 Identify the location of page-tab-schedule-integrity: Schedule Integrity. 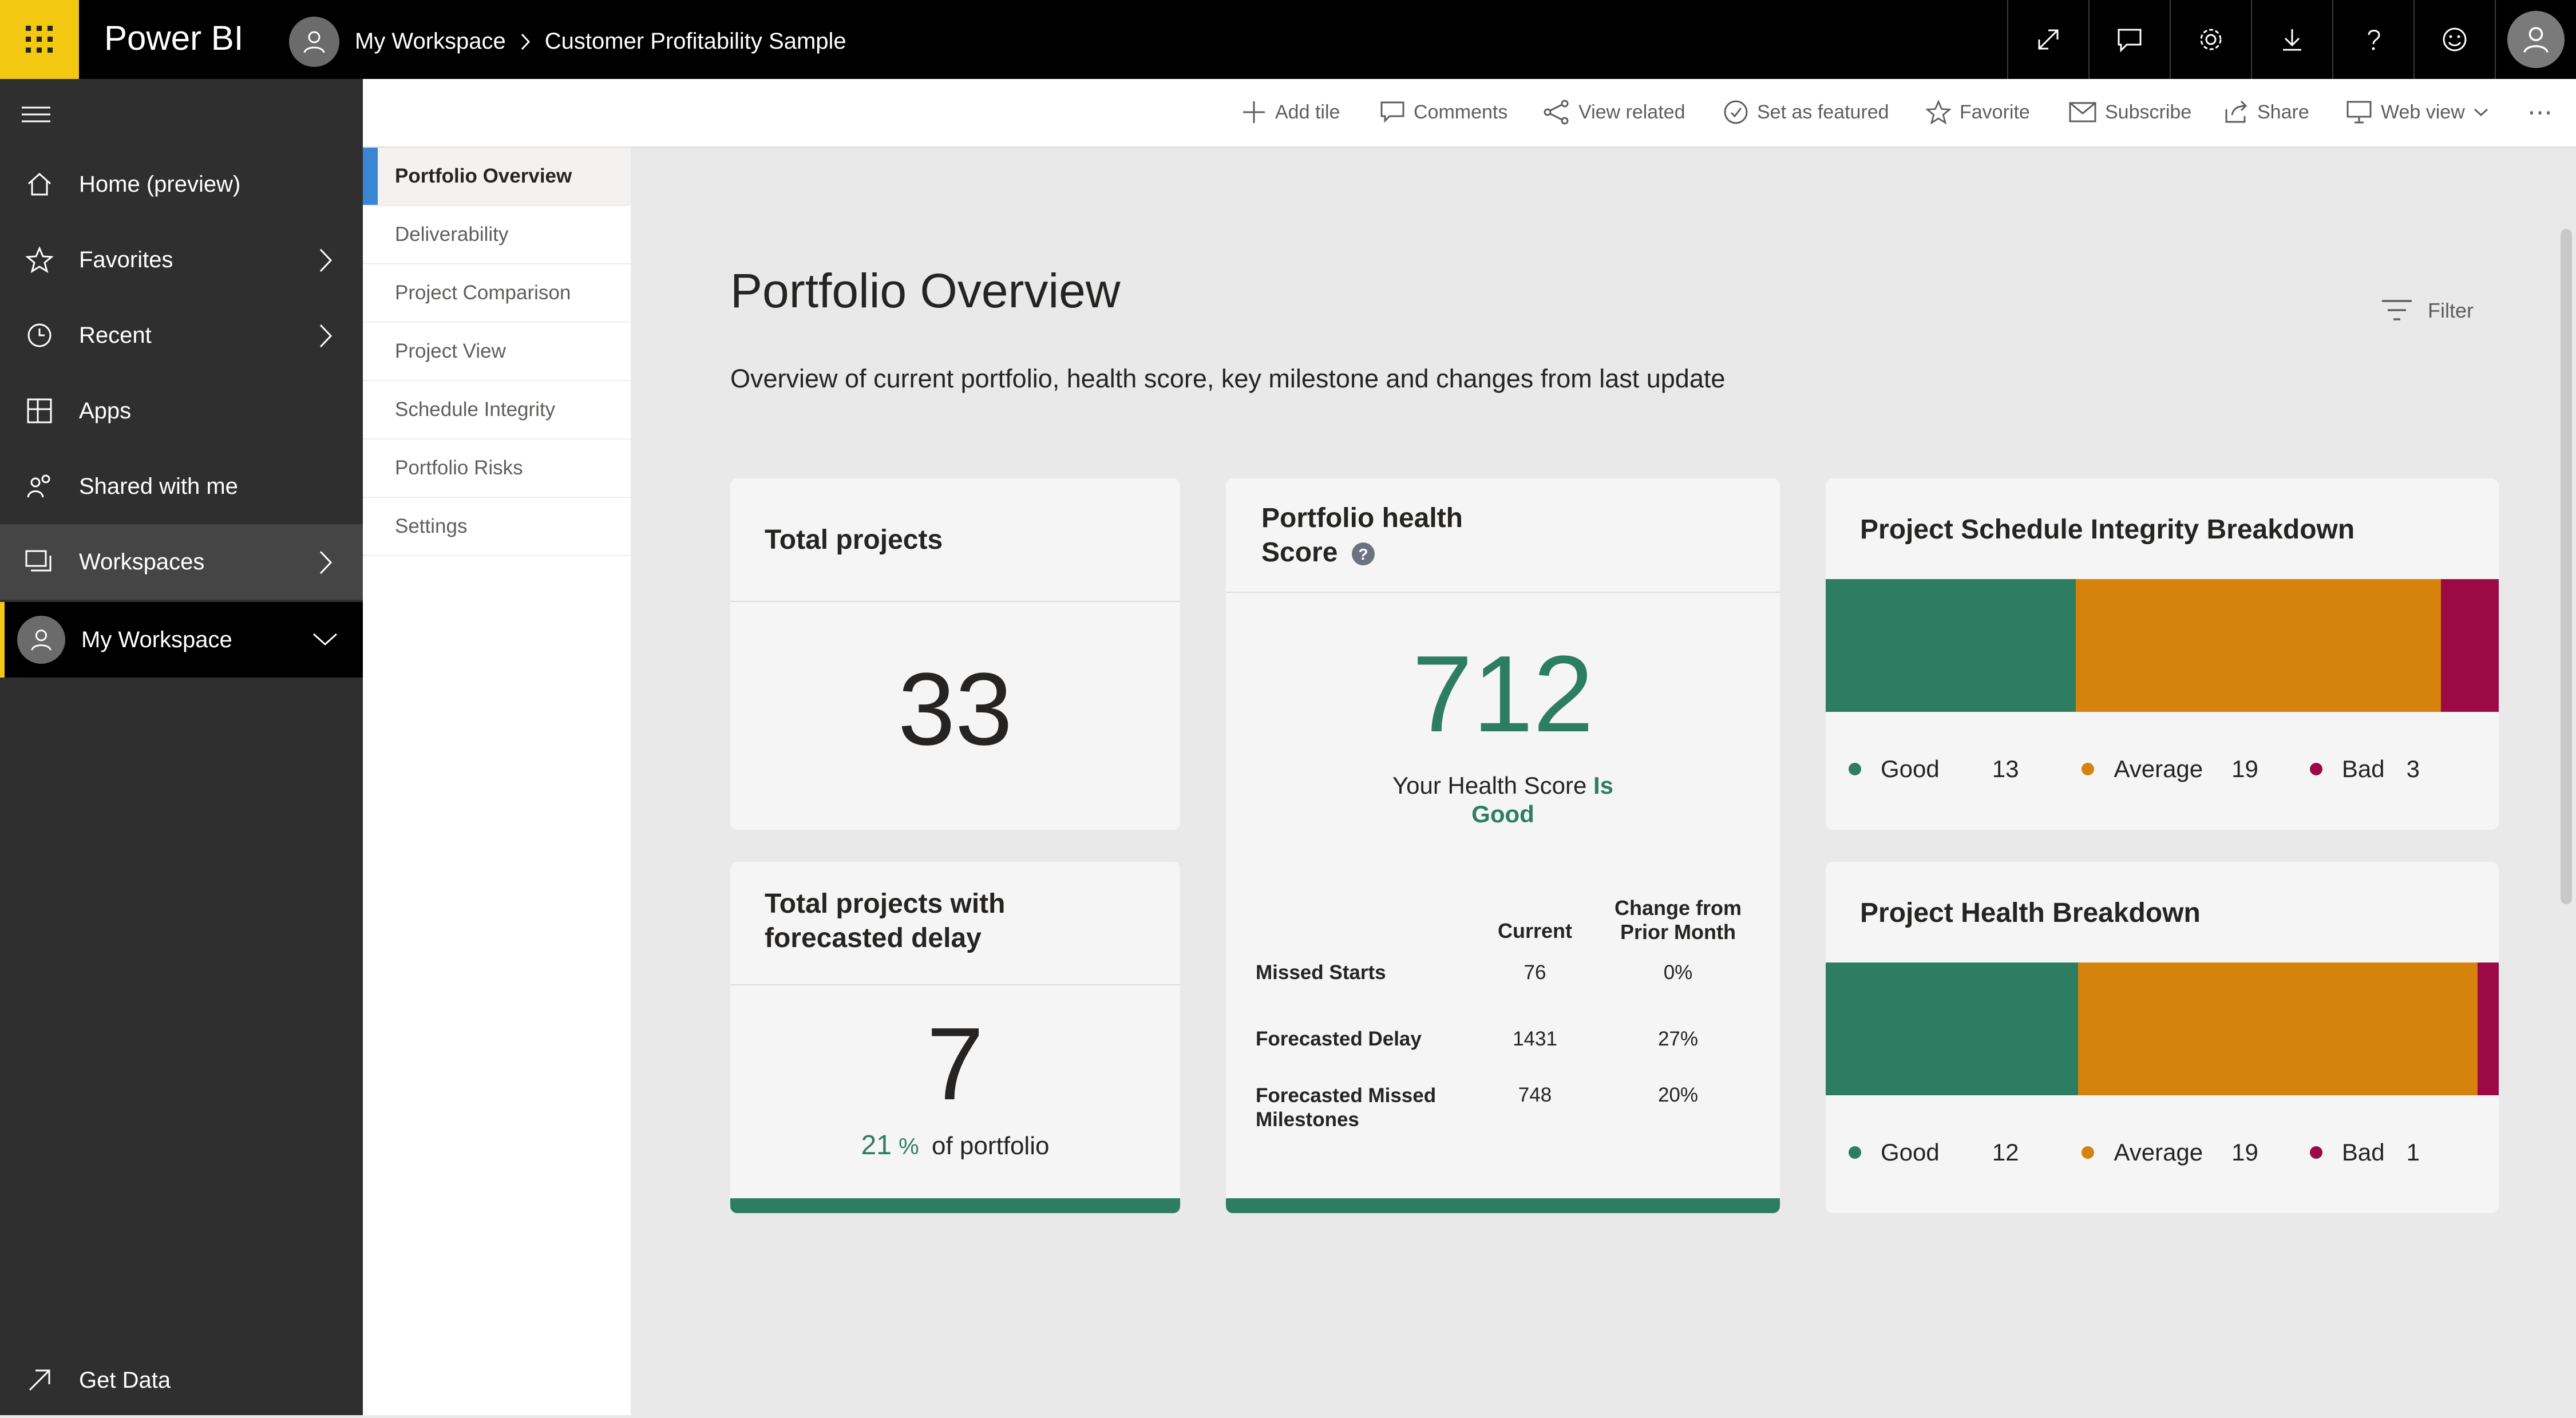
(497, 410).